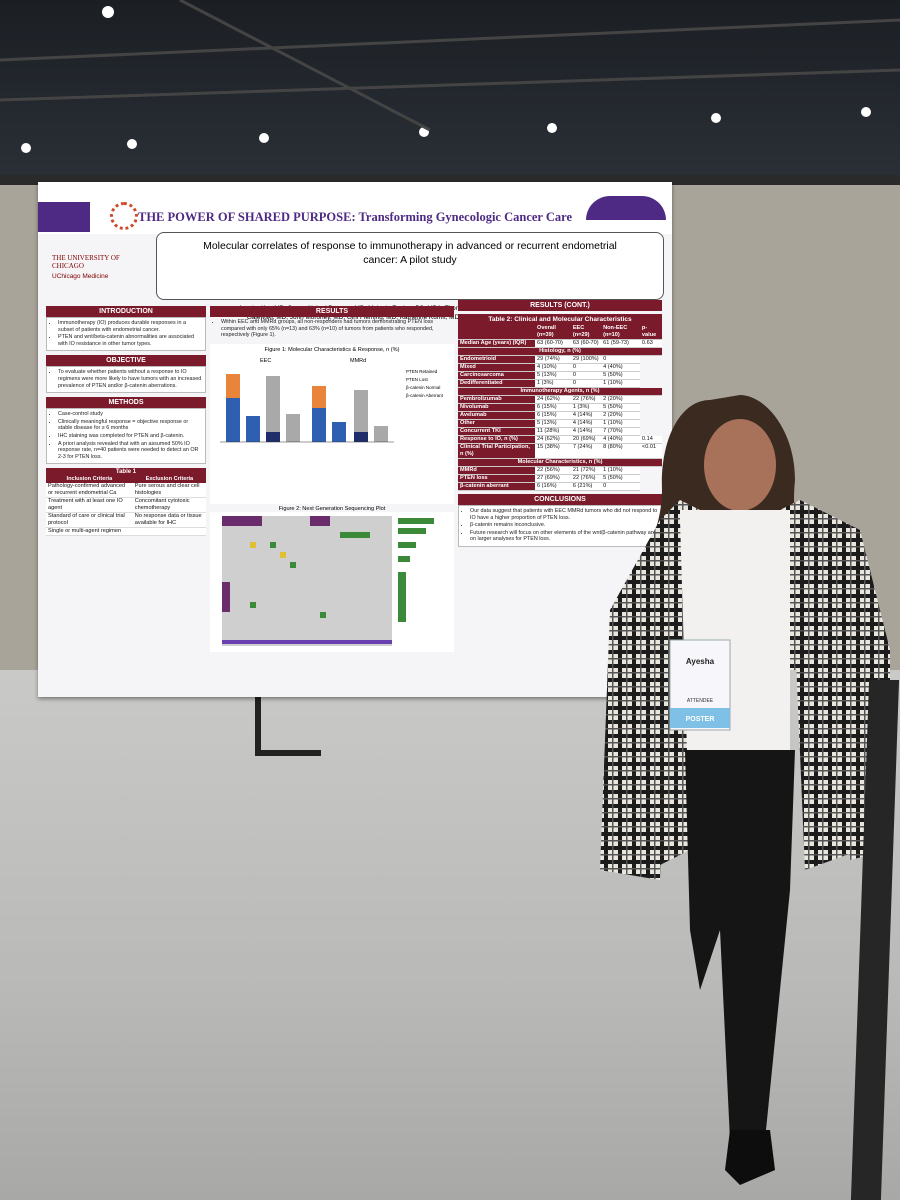 This screenshot has height=1200, width=900. What do you see at coordinates (560, 478) in the screenshot?
I see `table-row: PTEN loss 27 (69%) 22 (76%) 5 (50%)` at bounding box center [560, 478].